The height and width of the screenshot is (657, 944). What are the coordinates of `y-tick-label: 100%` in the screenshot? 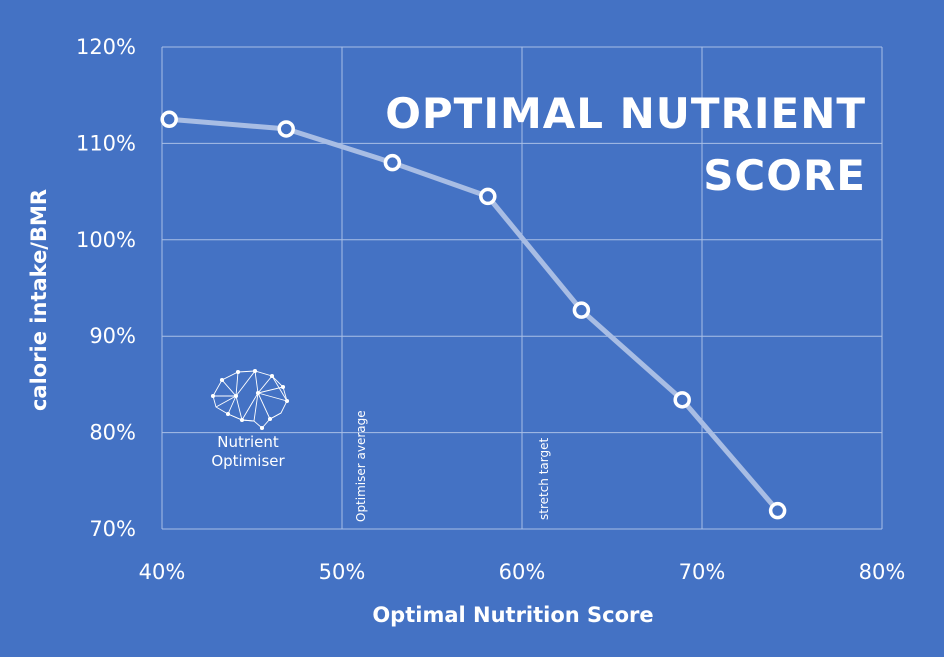 It's located at (106, 240).